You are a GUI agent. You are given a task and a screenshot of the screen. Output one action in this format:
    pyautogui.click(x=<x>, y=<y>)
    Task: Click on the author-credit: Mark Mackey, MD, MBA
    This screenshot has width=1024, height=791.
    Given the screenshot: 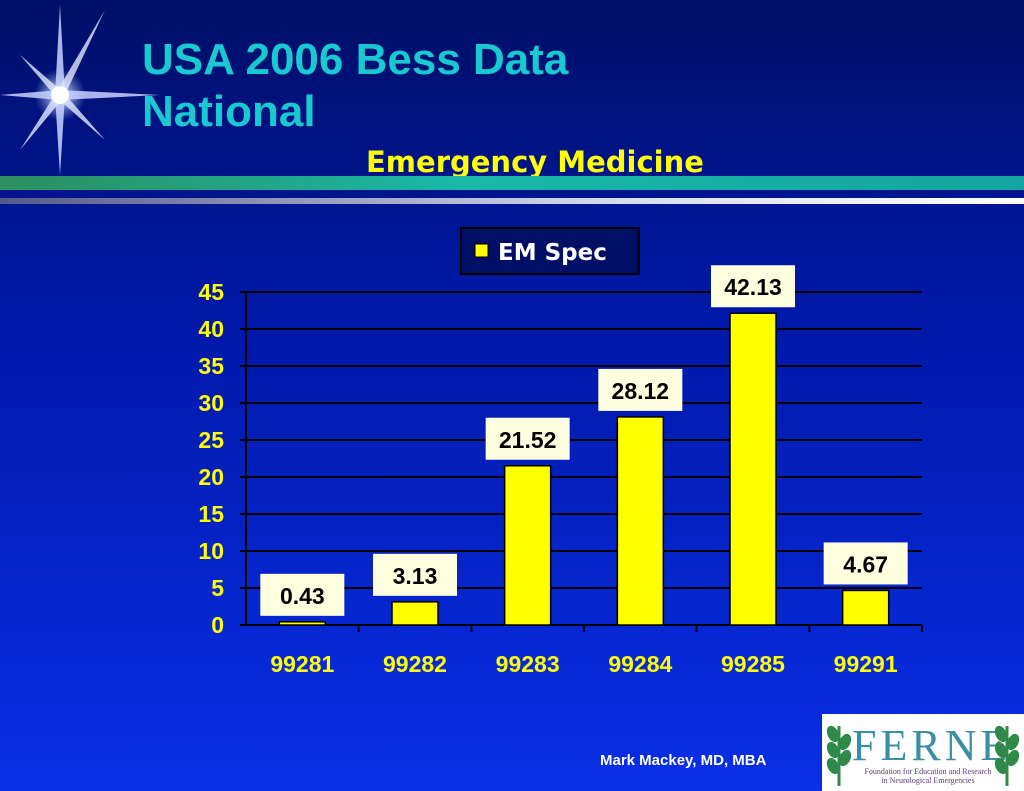 What is the action you would take?
    pyautogui.click(x=683, y=760)
    